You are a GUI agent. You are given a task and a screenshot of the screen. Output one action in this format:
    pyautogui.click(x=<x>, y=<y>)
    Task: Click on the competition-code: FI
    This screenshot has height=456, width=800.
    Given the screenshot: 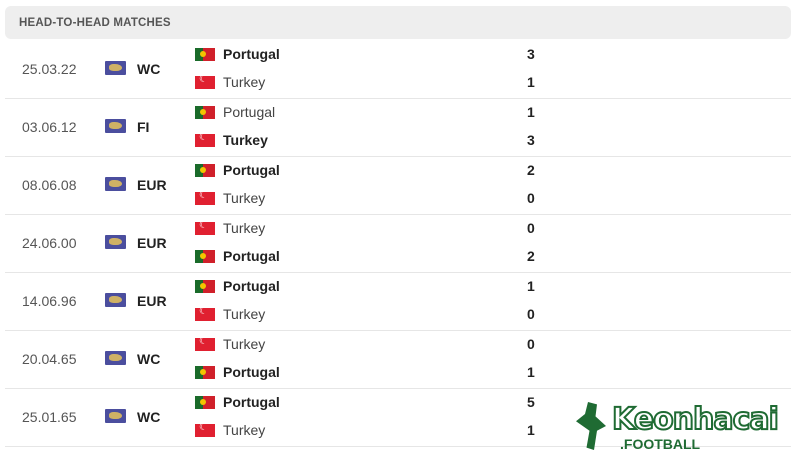 What is the action you would take?
    pyautogui.click(x=143, y=127)
    